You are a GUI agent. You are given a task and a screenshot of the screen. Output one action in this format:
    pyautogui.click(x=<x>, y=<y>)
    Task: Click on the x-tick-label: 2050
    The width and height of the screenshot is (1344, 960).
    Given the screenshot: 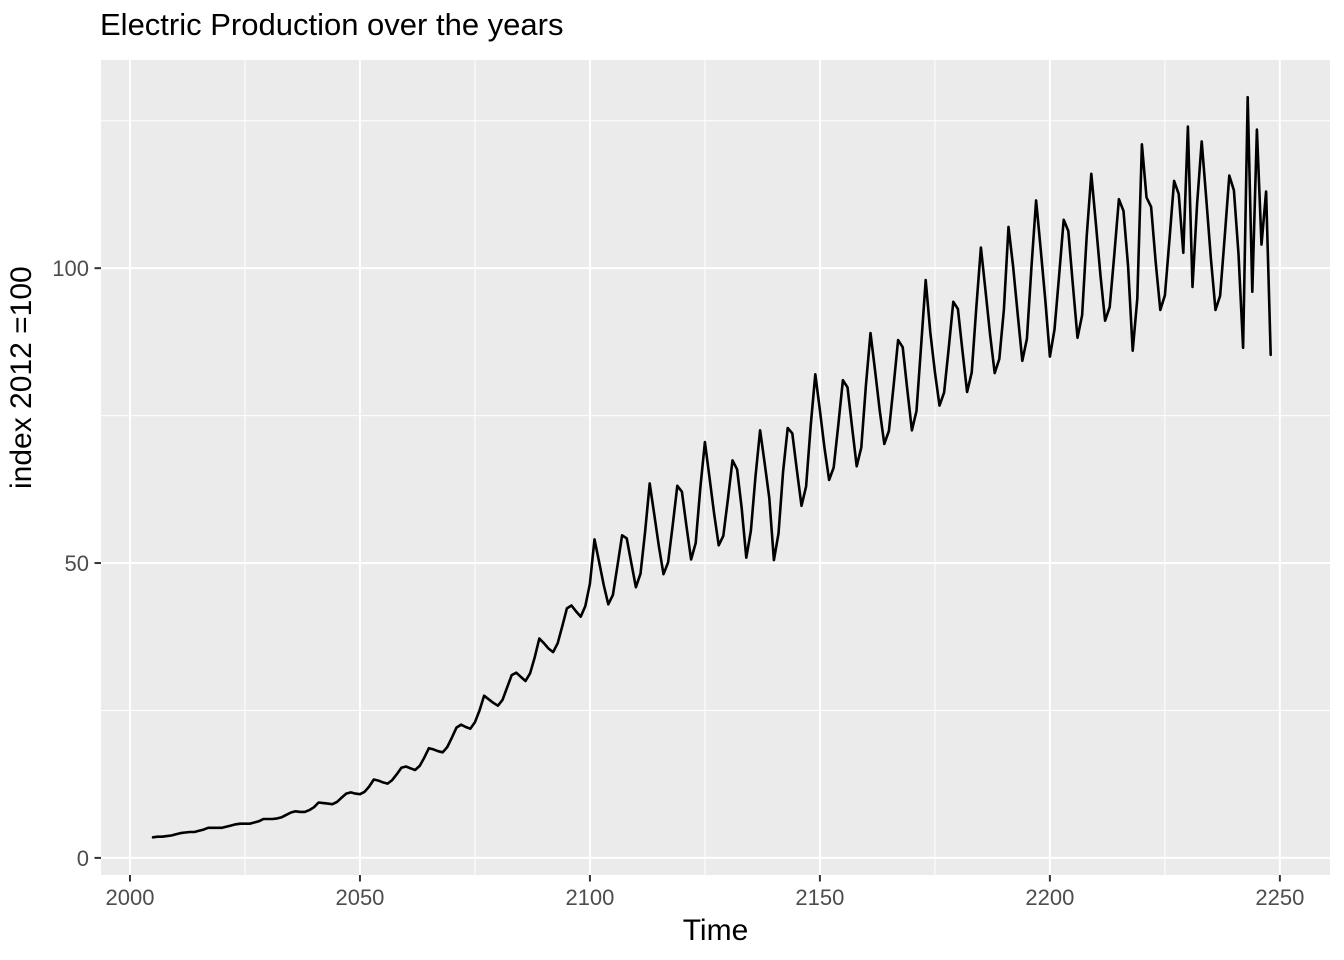 What is the action you would take?
    pyautogui.click(x=359, y=897)
    